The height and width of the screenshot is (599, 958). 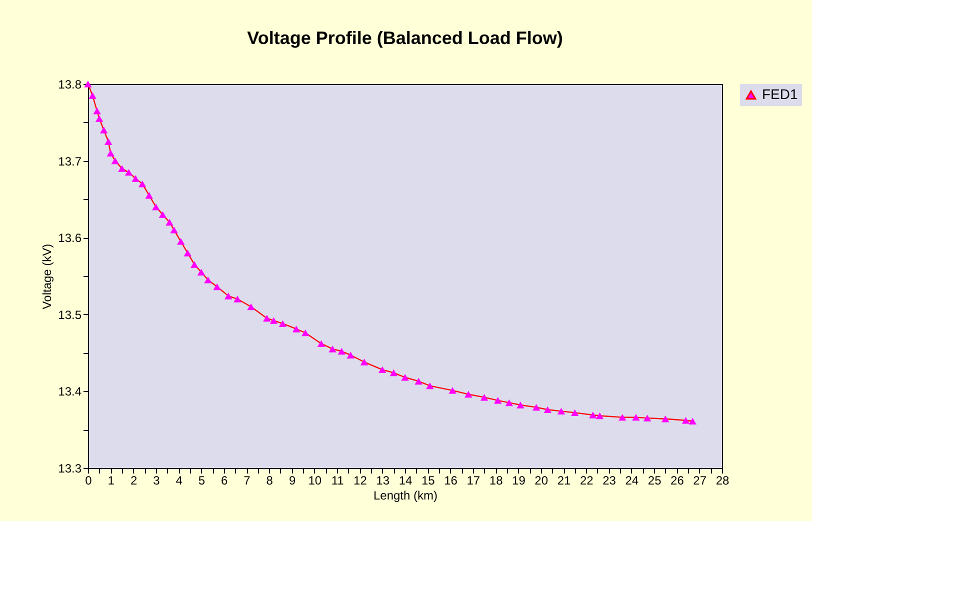 What do you see at coordinates (587, 481) in the screenshot?
I see `x-tick-label: 22` at bounding box center [587, 481].